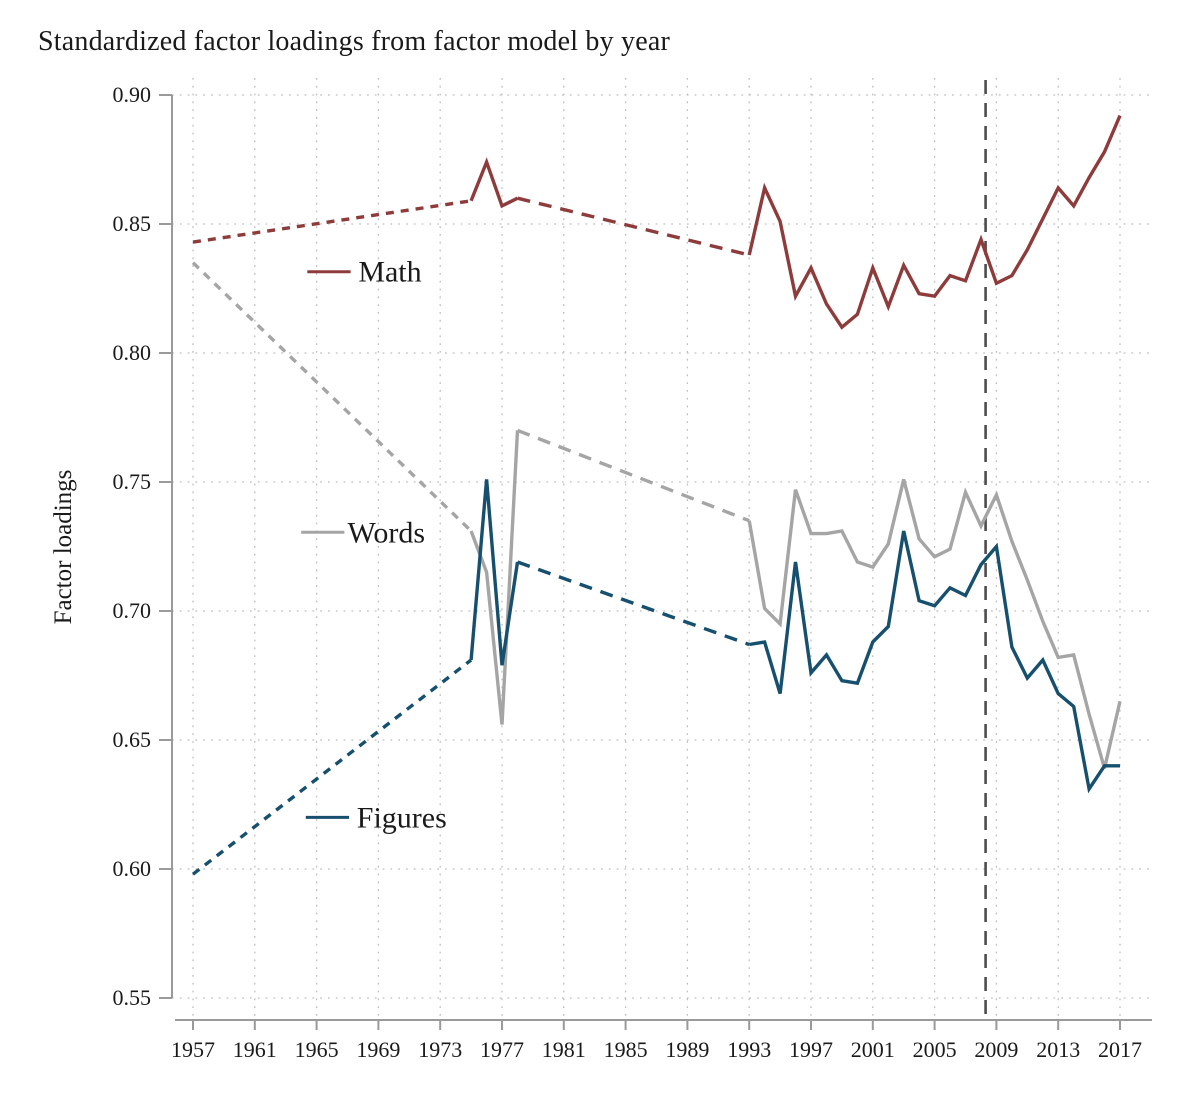 This screenshot has width=1200, height=1100. I want to click on math-line-dotted, so click(332, 221).